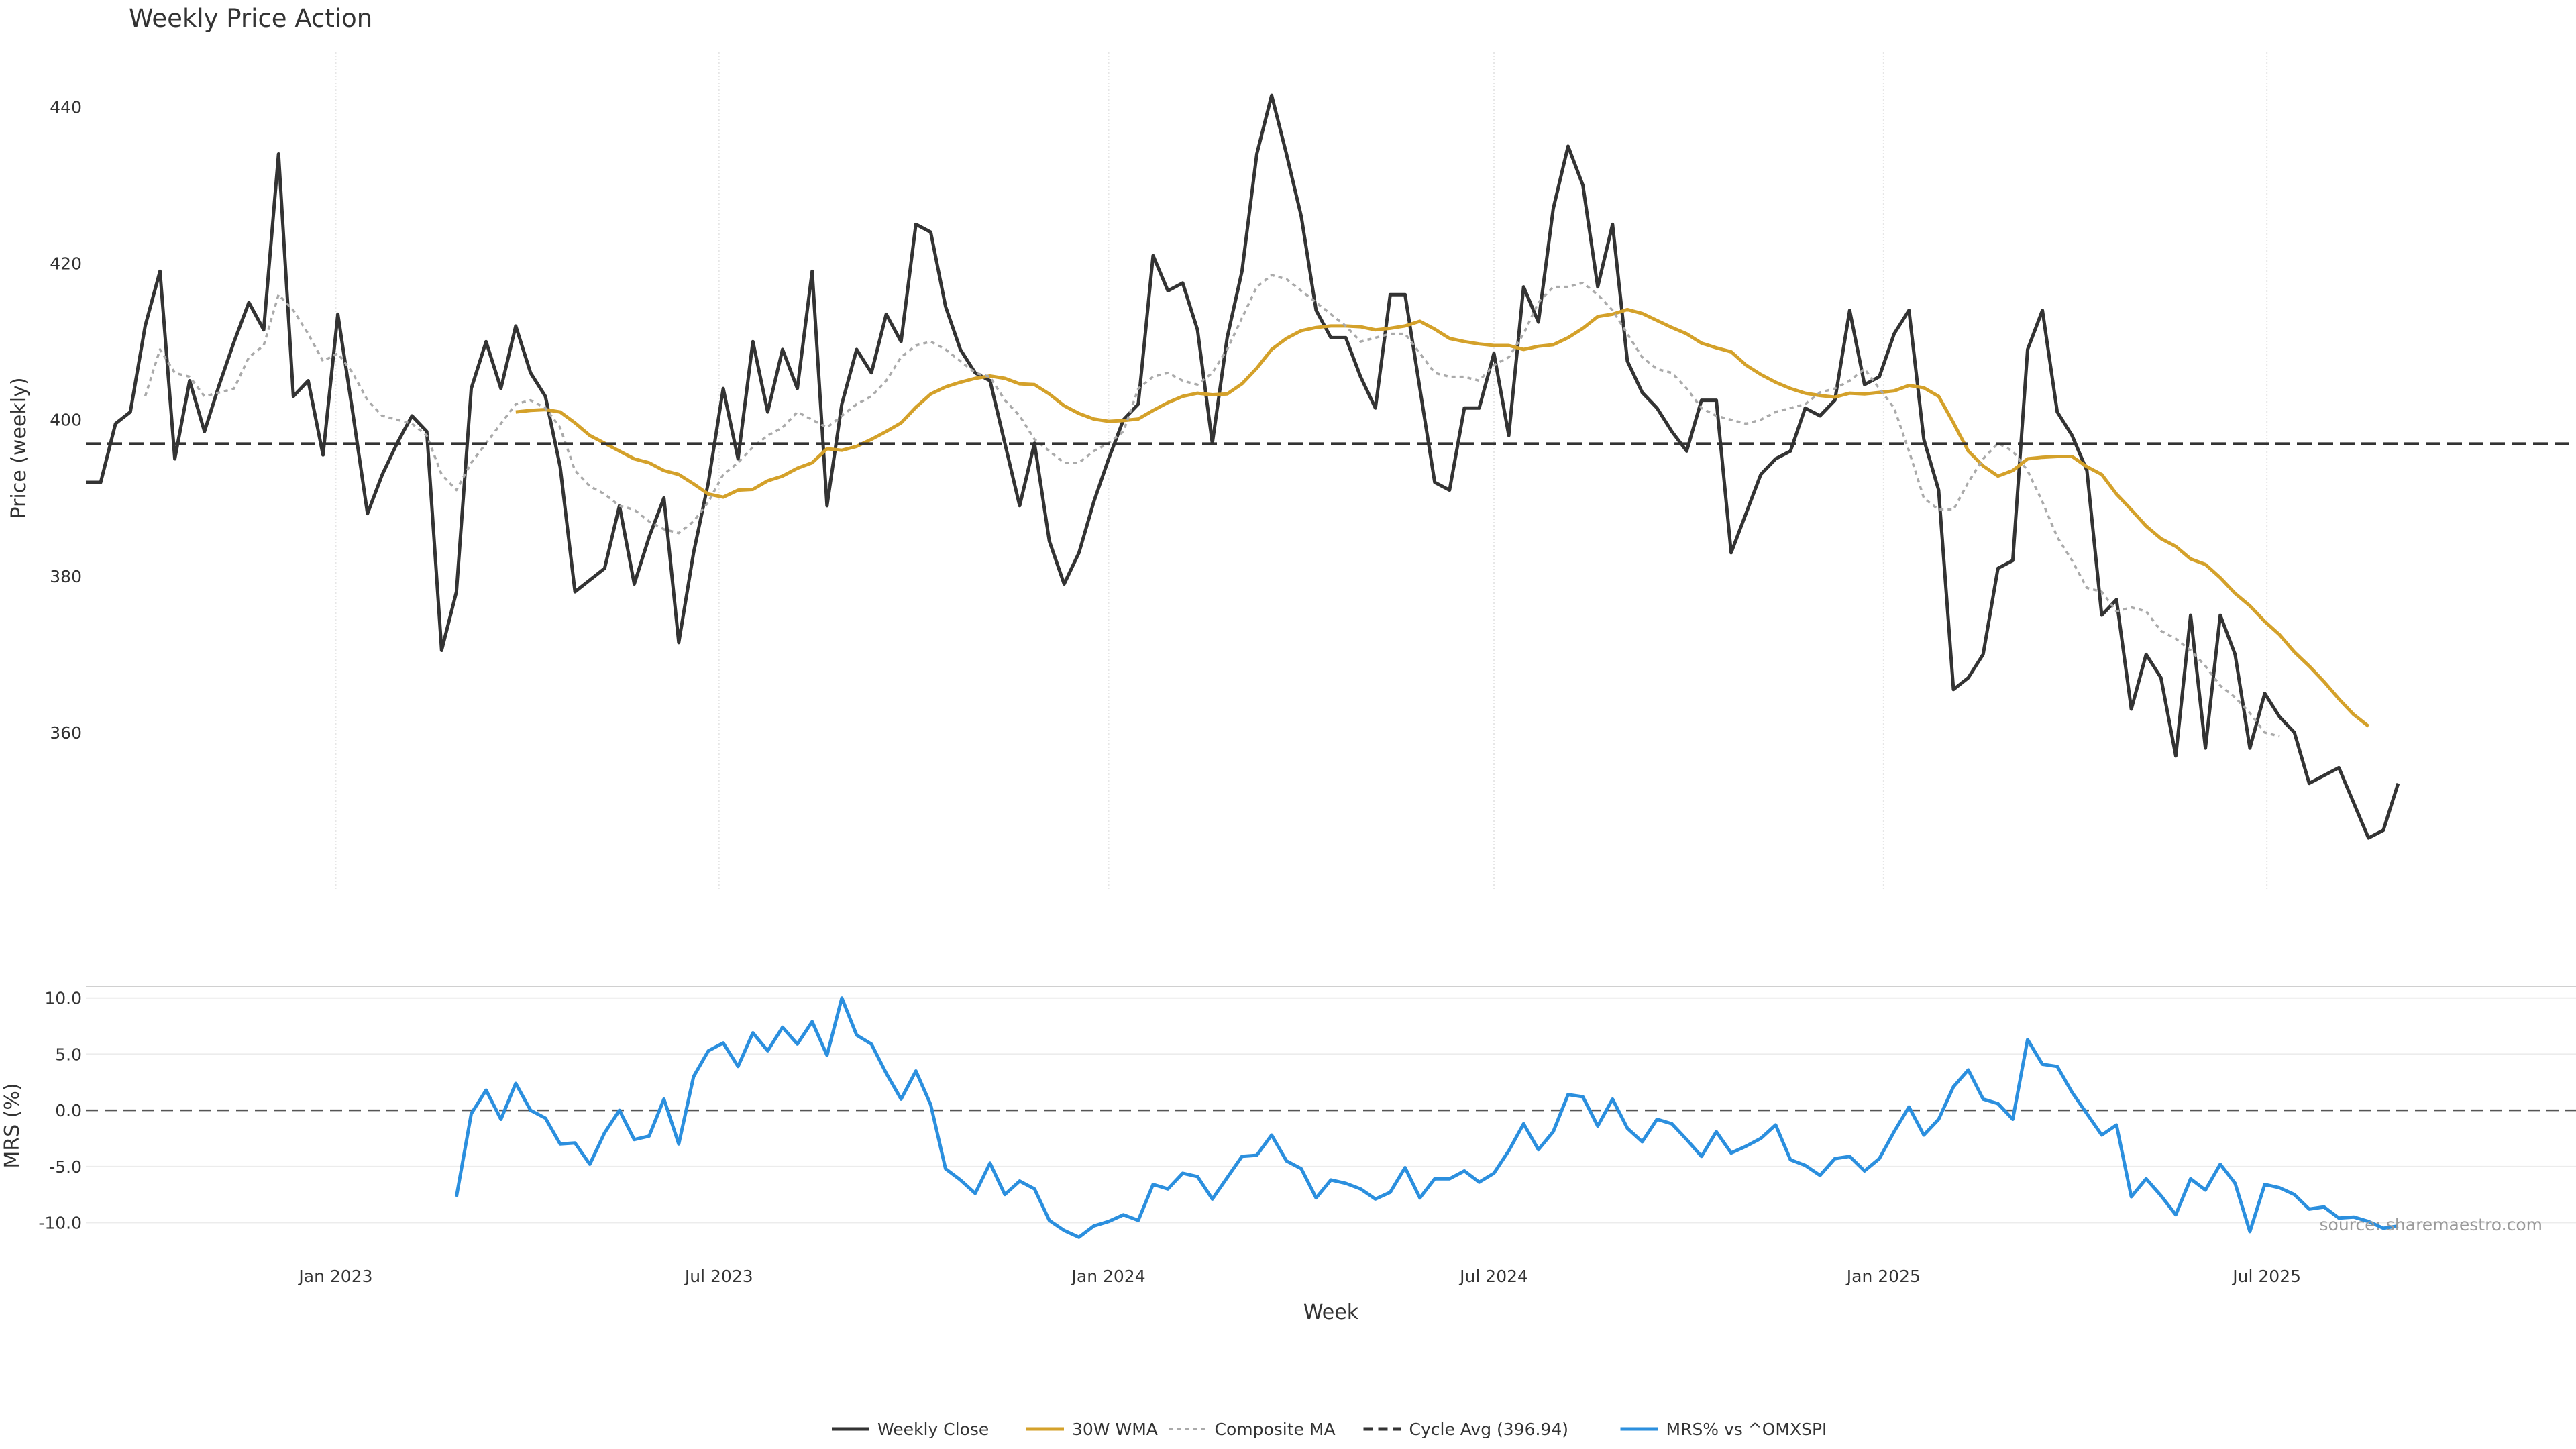 This screenshot has width=2576, height=1449. What do you see at coordinates (2266, 1276) in the screenshot?
I see `x-tick-label: Jul 2025` at bounding box center [2266, 1276].